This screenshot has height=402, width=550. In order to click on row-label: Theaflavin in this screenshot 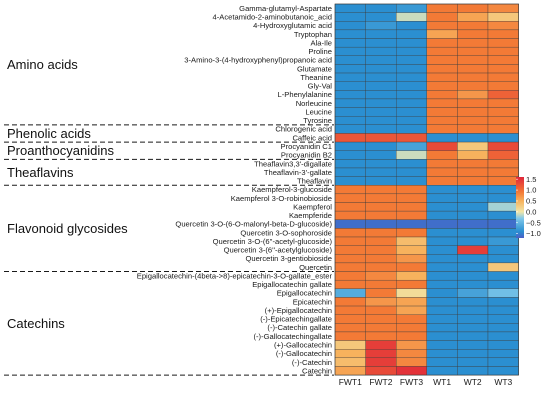, I will do `click(314, 181)`.